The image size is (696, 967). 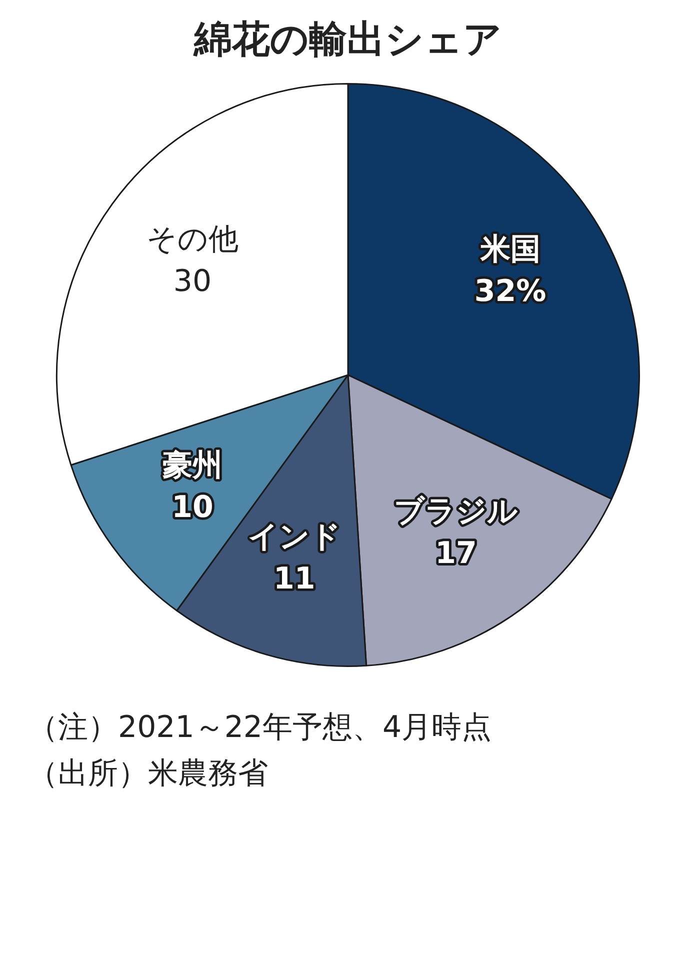 I want to click on text: （出所）米農務省, so click(x=148, y=774).